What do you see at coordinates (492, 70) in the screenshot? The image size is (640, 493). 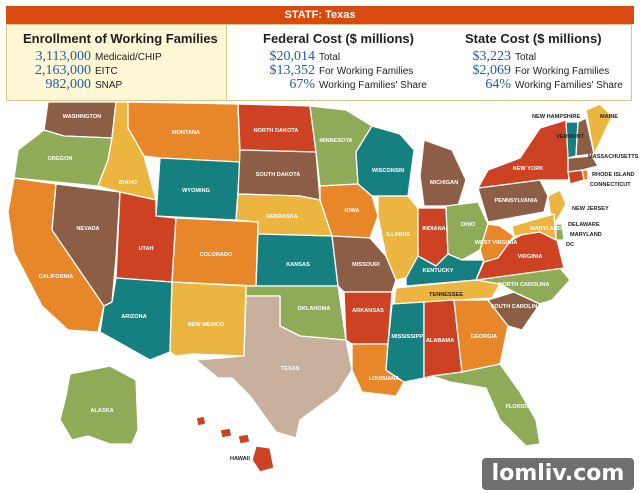 I see `state-value: $2,069` at bounding box center [492, 70].